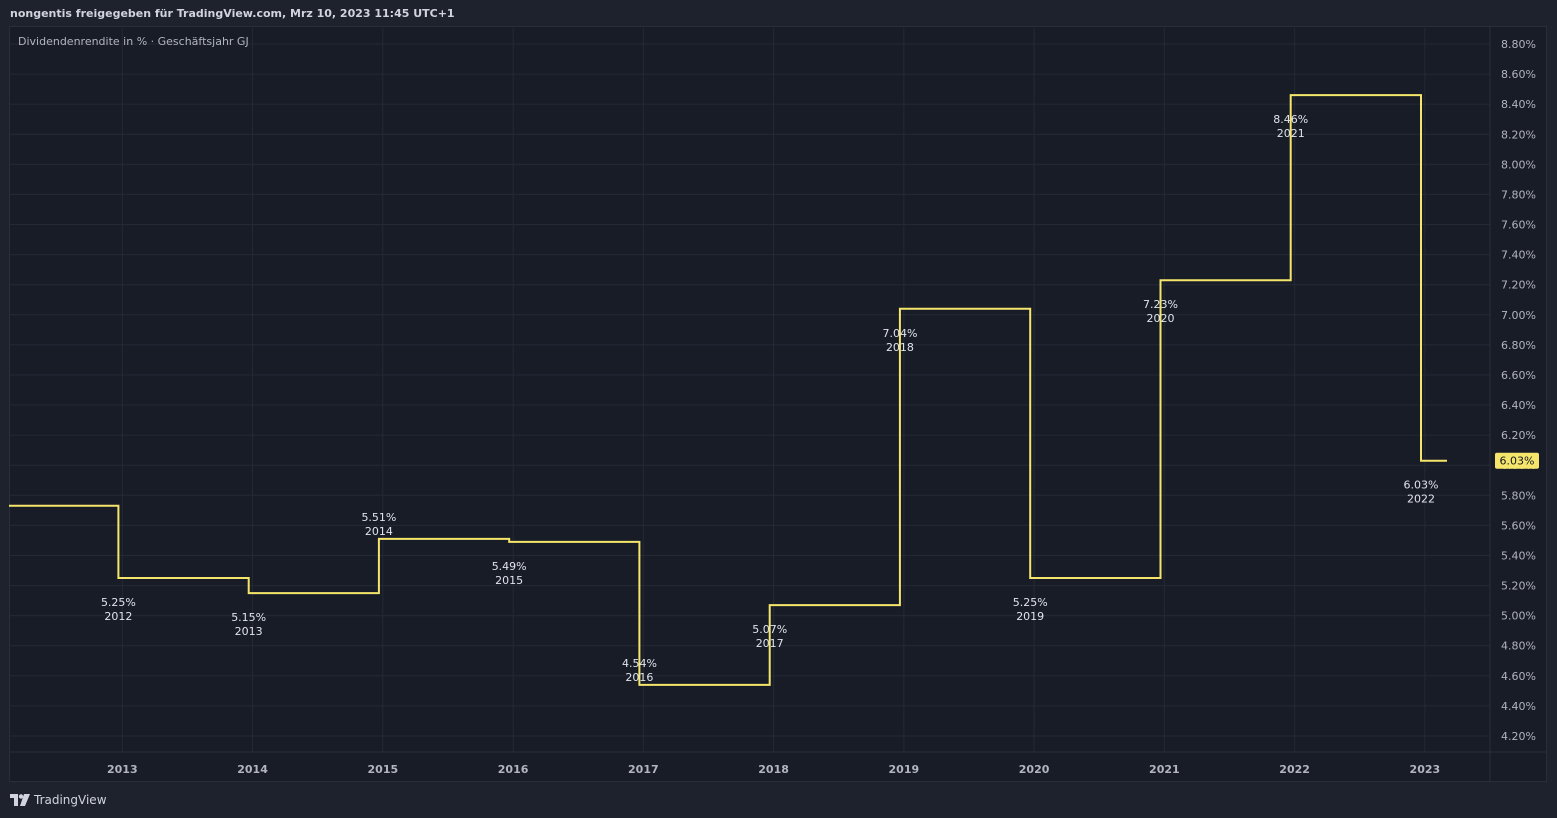  Describe the element at coordinates (1518, 586) in the screenshot. I see `y-tick-label: 5.20%` at that location.